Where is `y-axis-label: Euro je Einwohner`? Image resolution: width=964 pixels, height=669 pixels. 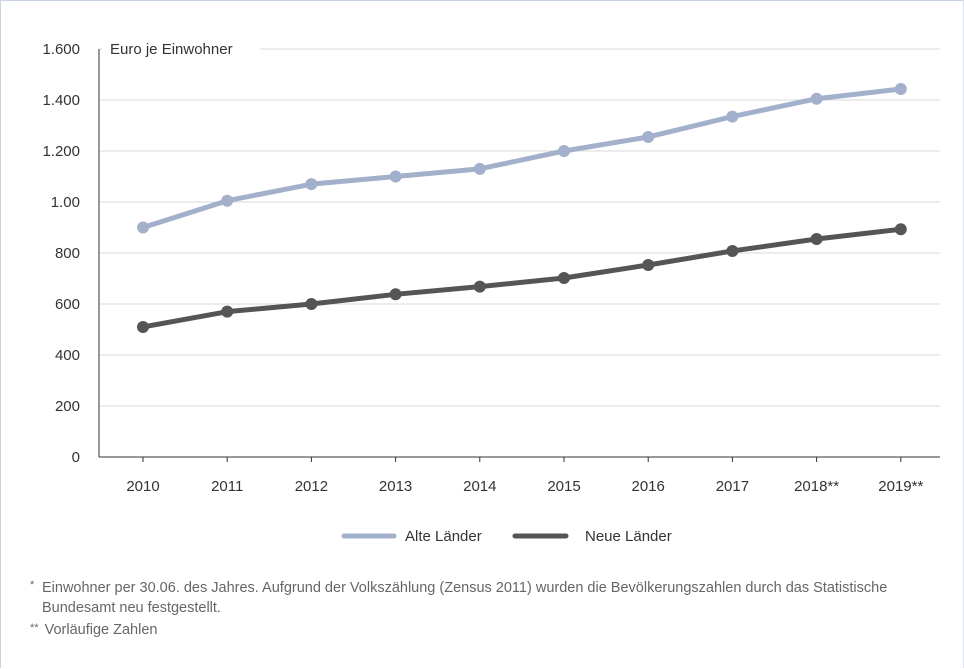
y-axis-label: Euro je Einwohner is located at coordinates (171, 49).